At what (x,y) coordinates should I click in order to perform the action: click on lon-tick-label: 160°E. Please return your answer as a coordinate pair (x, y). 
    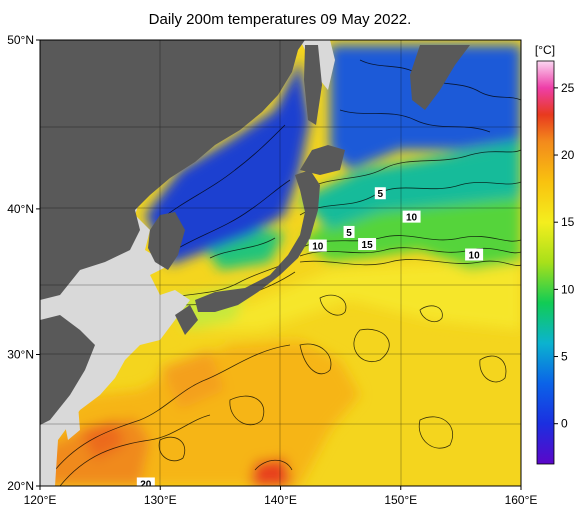
    Looking at the image, I should click on (521, 500).